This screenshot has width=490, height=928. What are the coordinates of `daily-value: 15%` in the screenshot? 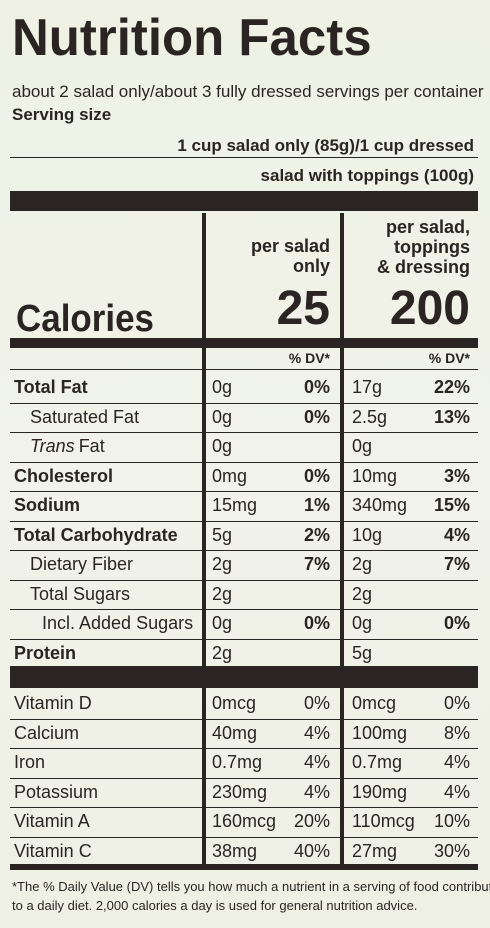 It's located at (451, 505).